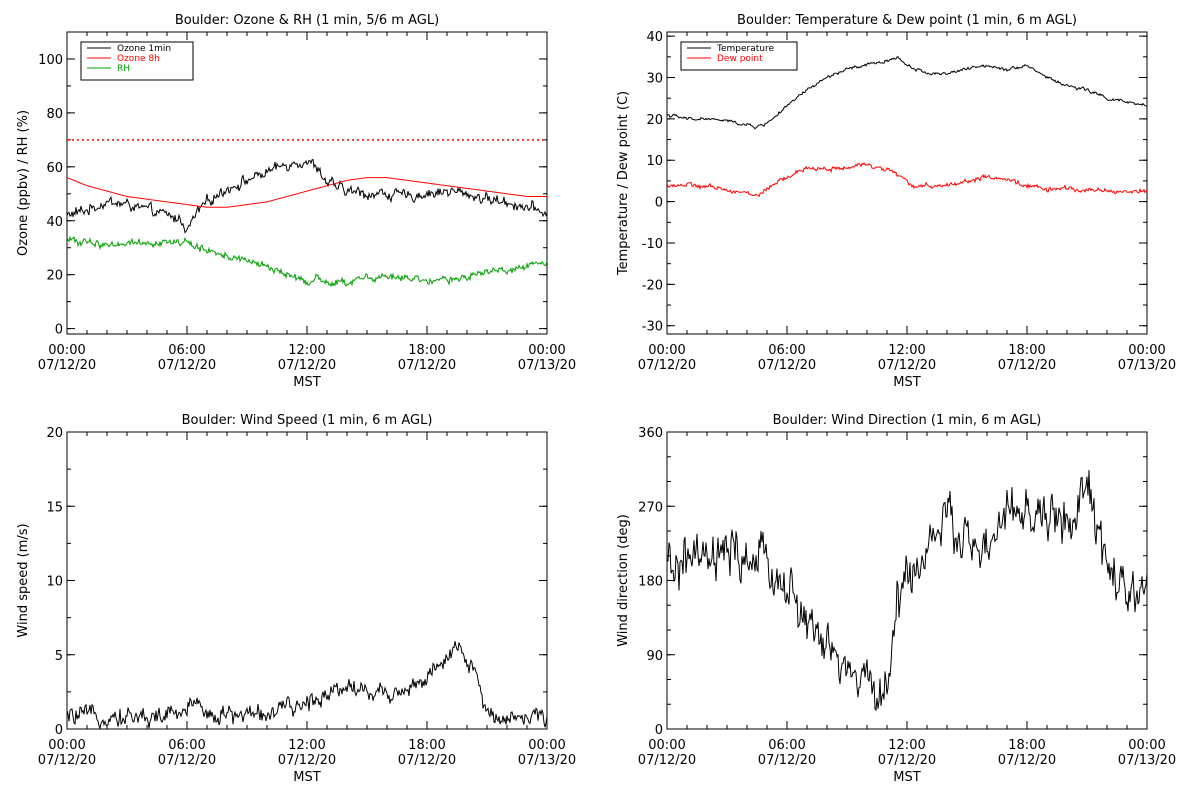  I want to click on legend-label: RH, so click(123, 69).